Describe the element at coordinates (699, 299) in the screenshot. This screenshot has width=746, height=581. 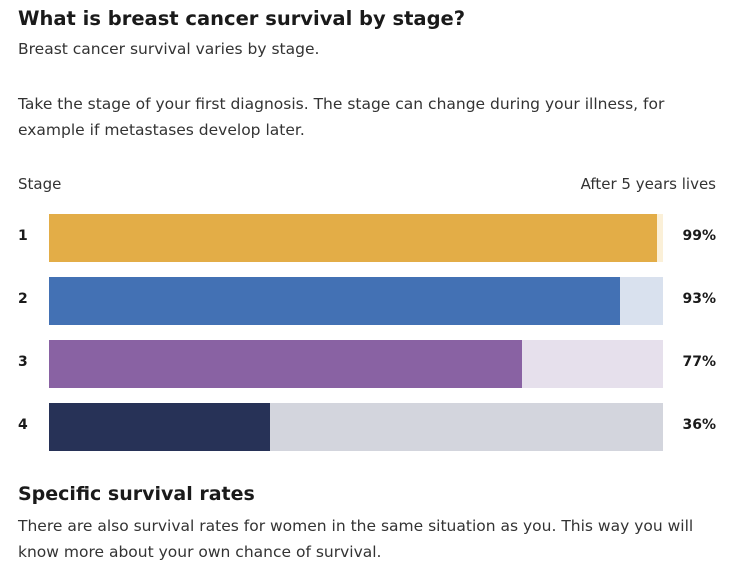
I see `value-label: 93%` at that location.